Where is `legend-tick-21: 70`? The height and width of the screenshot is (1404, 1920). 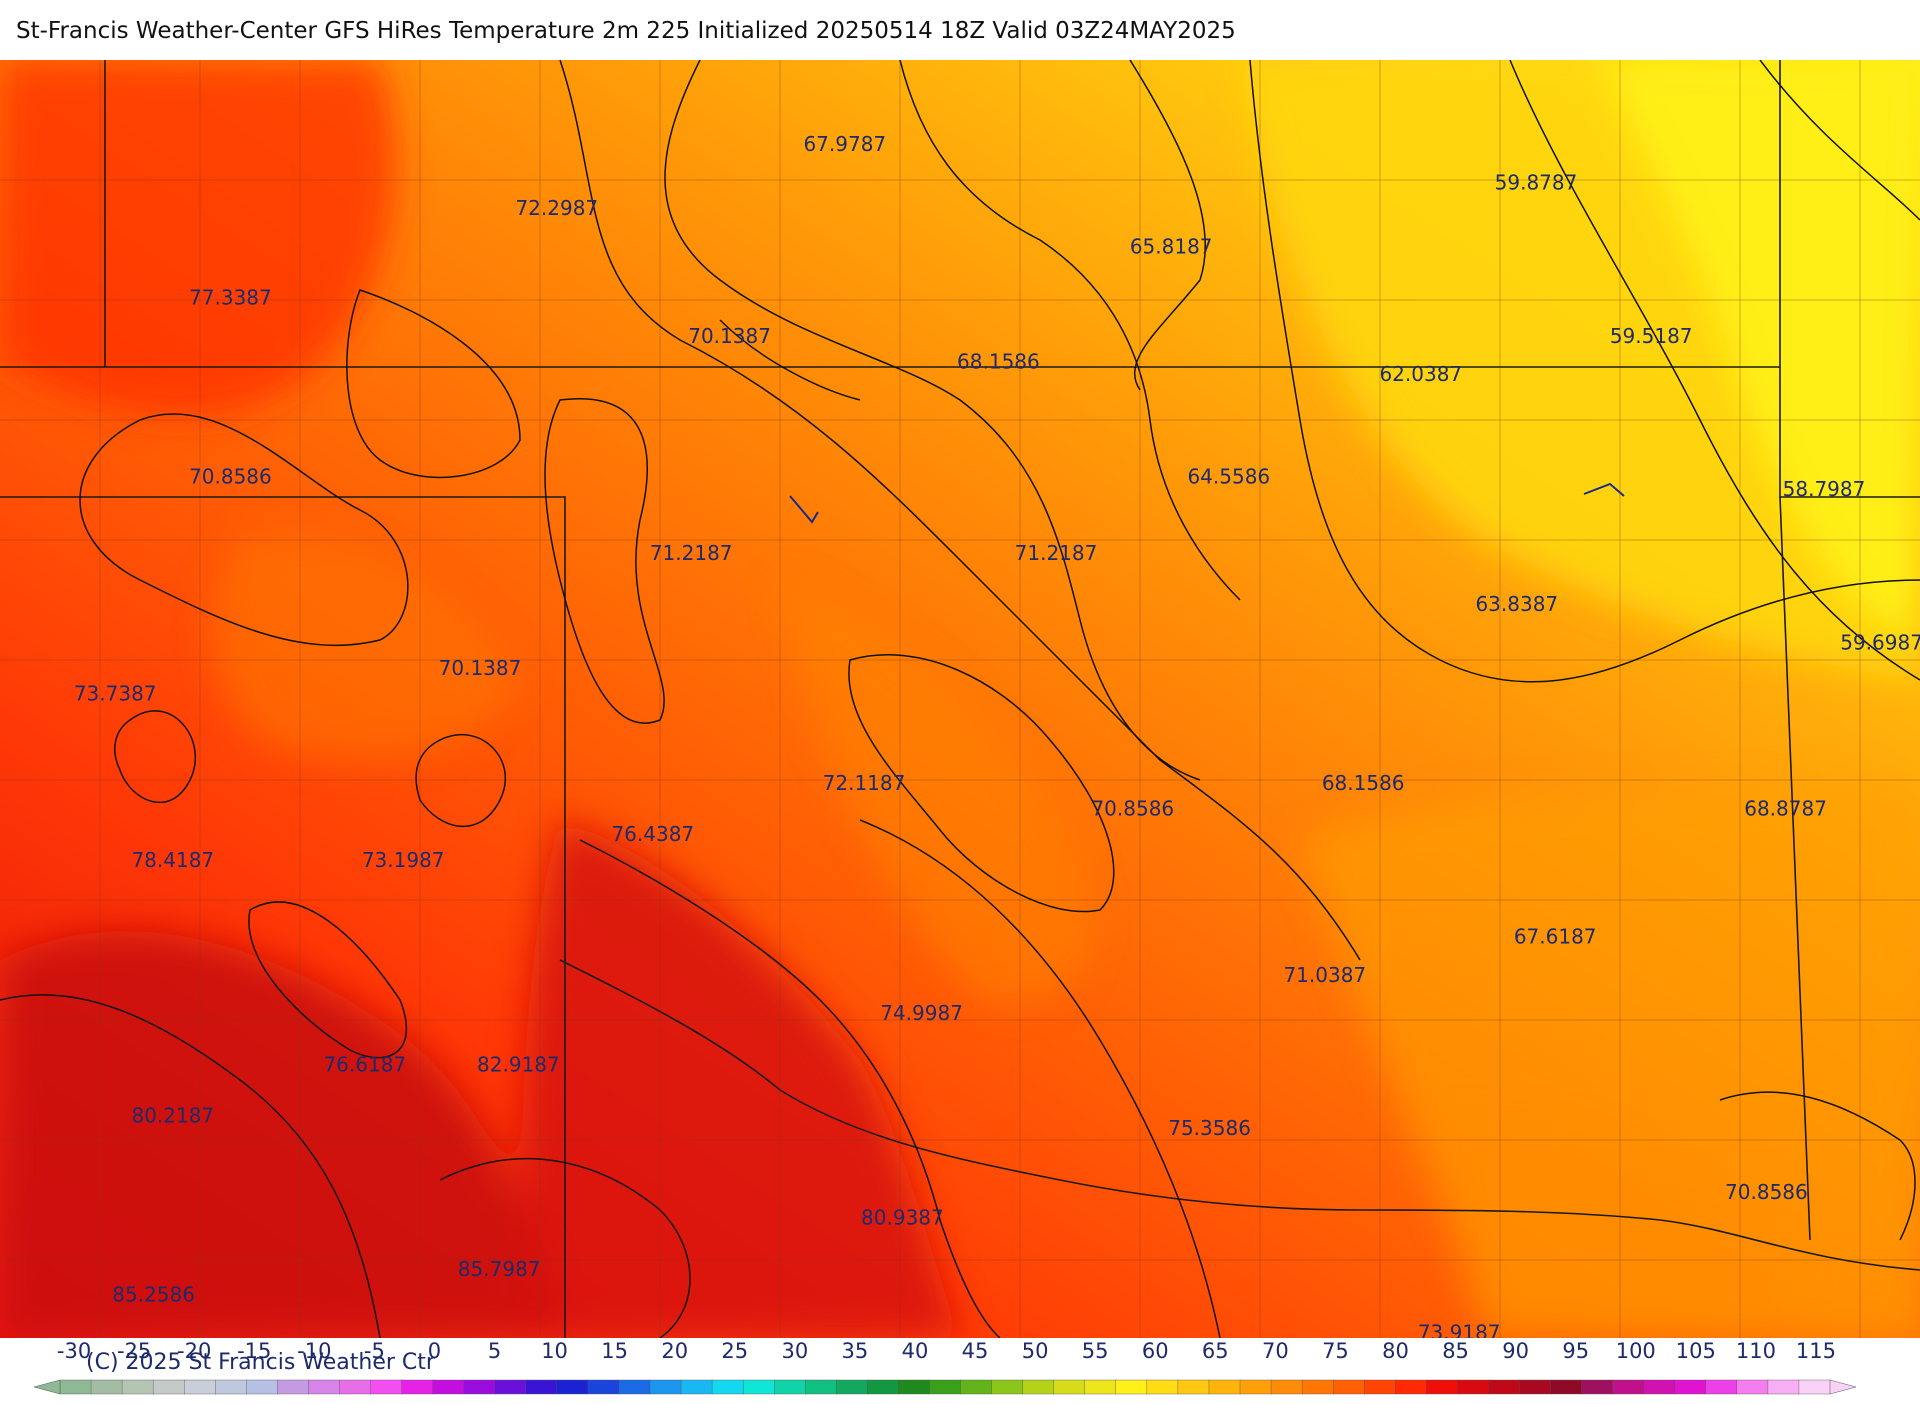 legend-tick-21: 70 is located at coordinates (1275, 1351).